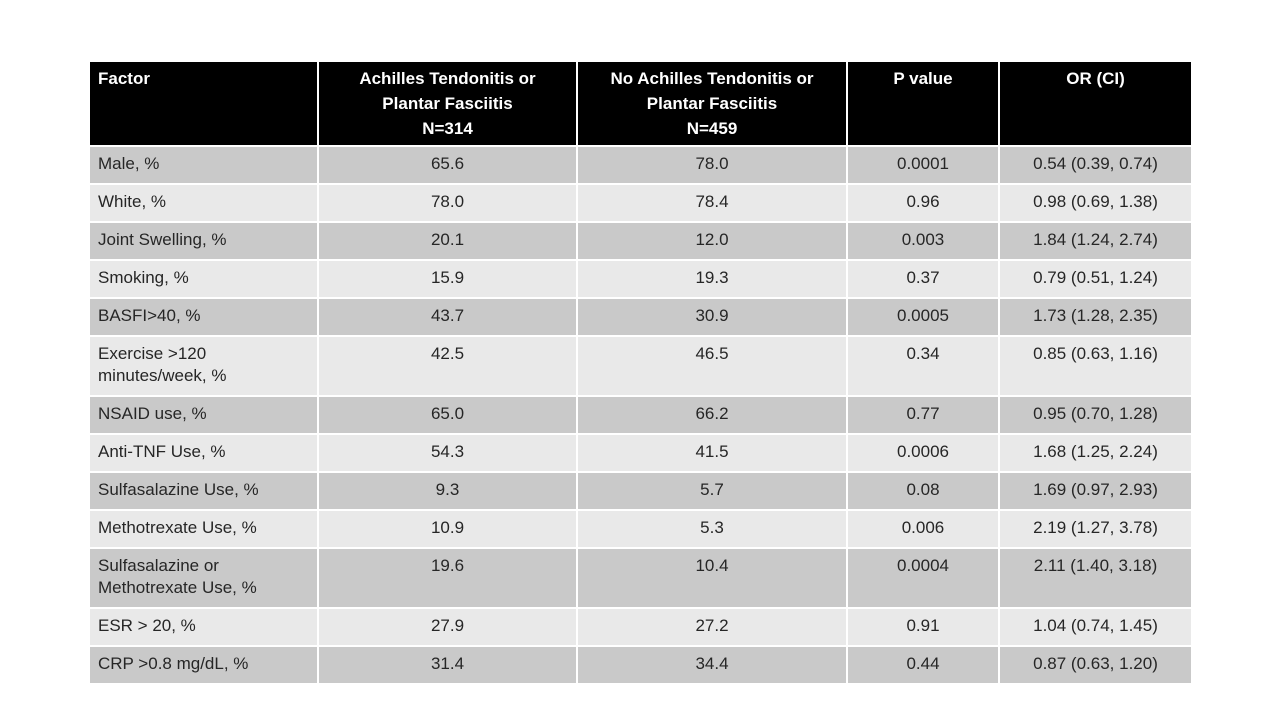  What do you see at coordinates (203, 241) in the screenshot?
I see `cell-factor: Joint Swelling, %` at bounding box center [203, 241].